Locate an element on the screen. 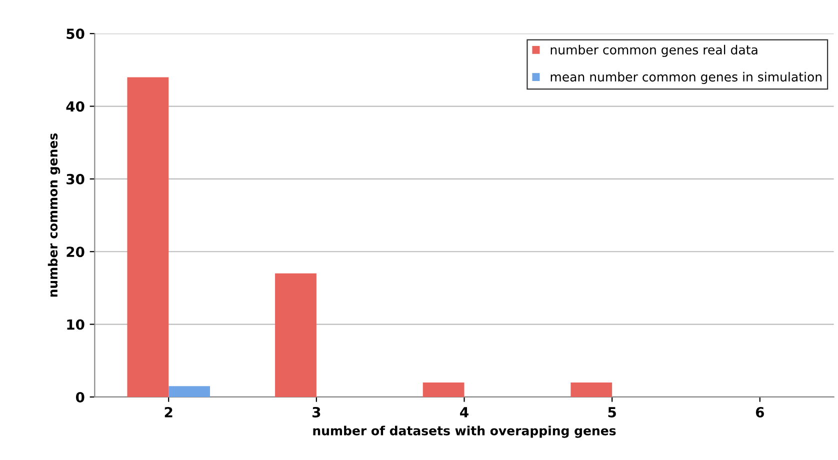 This screenshot has width=838, height=460. y-tick-label: 40 is located at coordinates (75, 106).